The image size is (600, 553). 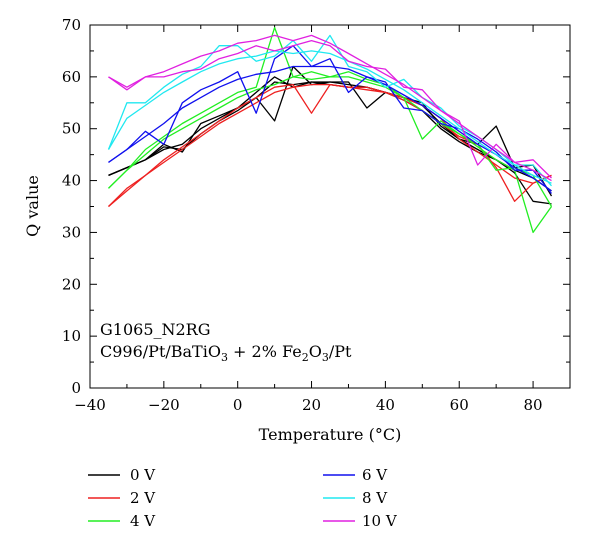 What do you see at coordinates (325, 357) in the screenshot?
I see `annotation-sub3: 3` at bounding box center [325, 357].